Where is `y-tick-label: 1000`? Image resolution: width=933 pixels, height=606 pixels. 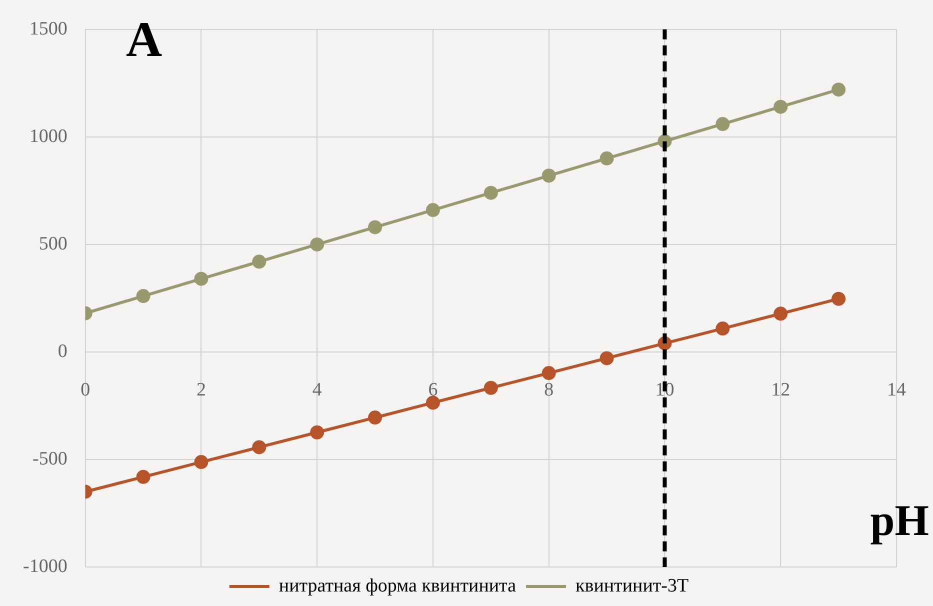
y-tick-label: 1000 is located at coordinates (48, 136).